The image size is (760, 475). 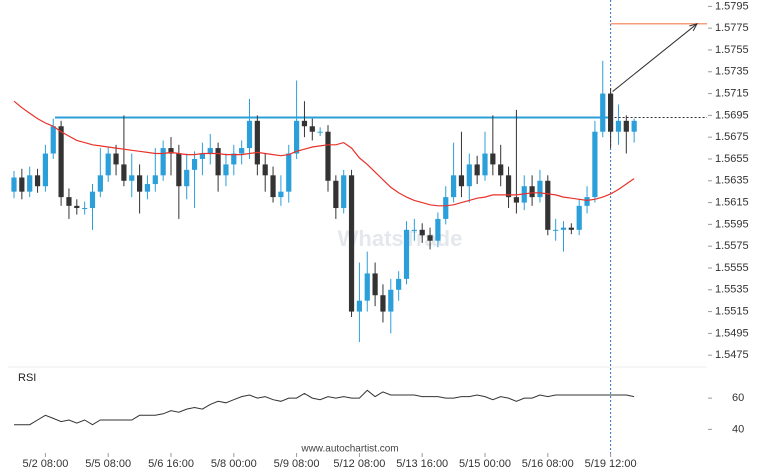 What do you see at coordinates (27, 378) in the screenshot?
I see `rsi-label: RSI` at bounding box center [27, 378].